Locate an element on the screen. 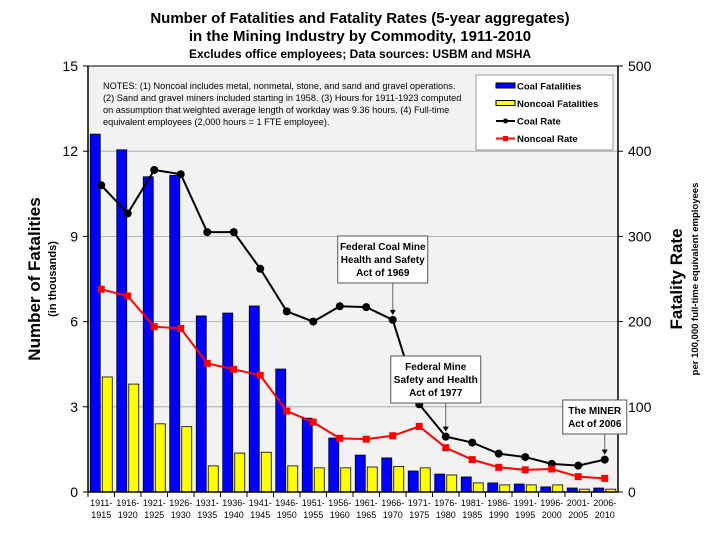 This screenshot has width=720, height=540. x-tick-label: 1971- is located at coordinates (419, 503).